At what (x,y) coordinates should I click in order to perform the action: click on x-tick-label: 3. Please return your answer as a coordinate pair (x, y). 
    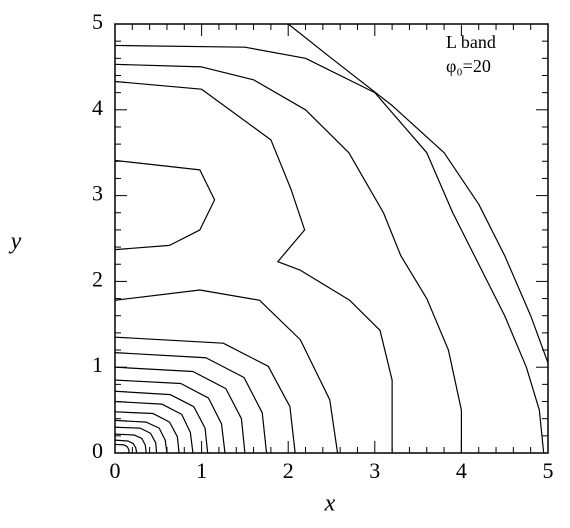
    Looking at the image, I should click on (374, 470).